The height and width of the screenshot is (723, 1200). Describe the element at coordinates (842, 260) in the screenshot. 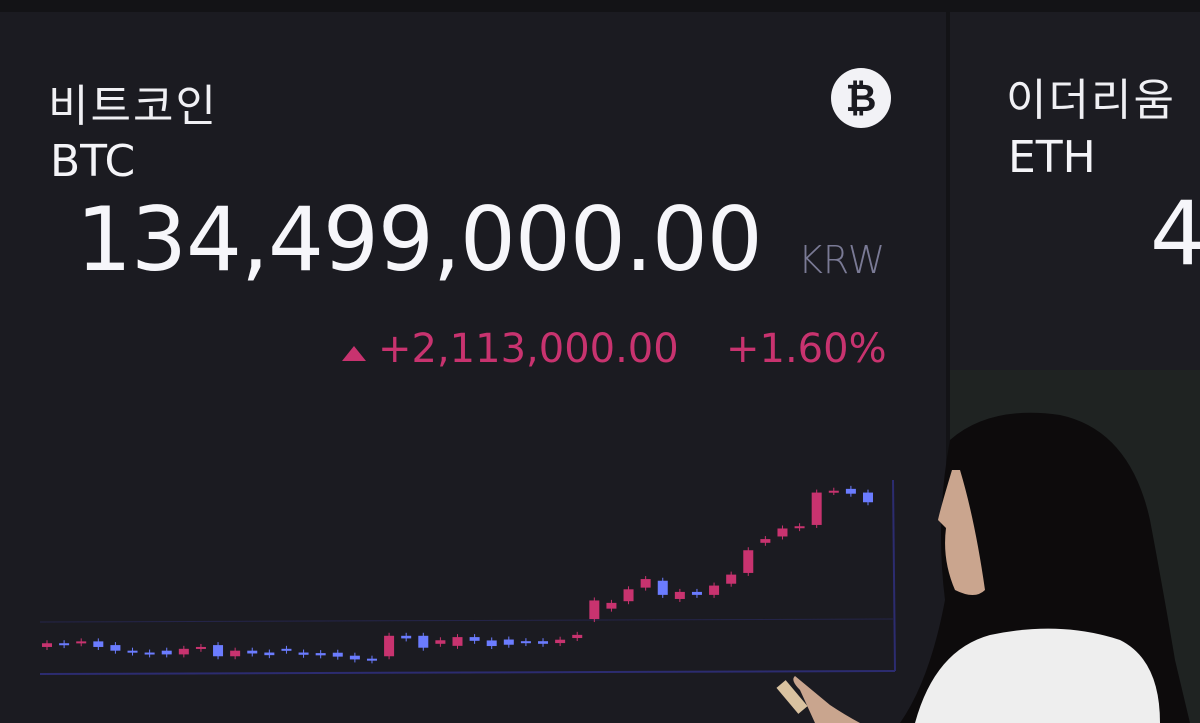

I see `btc-currency: KRW` at that location.